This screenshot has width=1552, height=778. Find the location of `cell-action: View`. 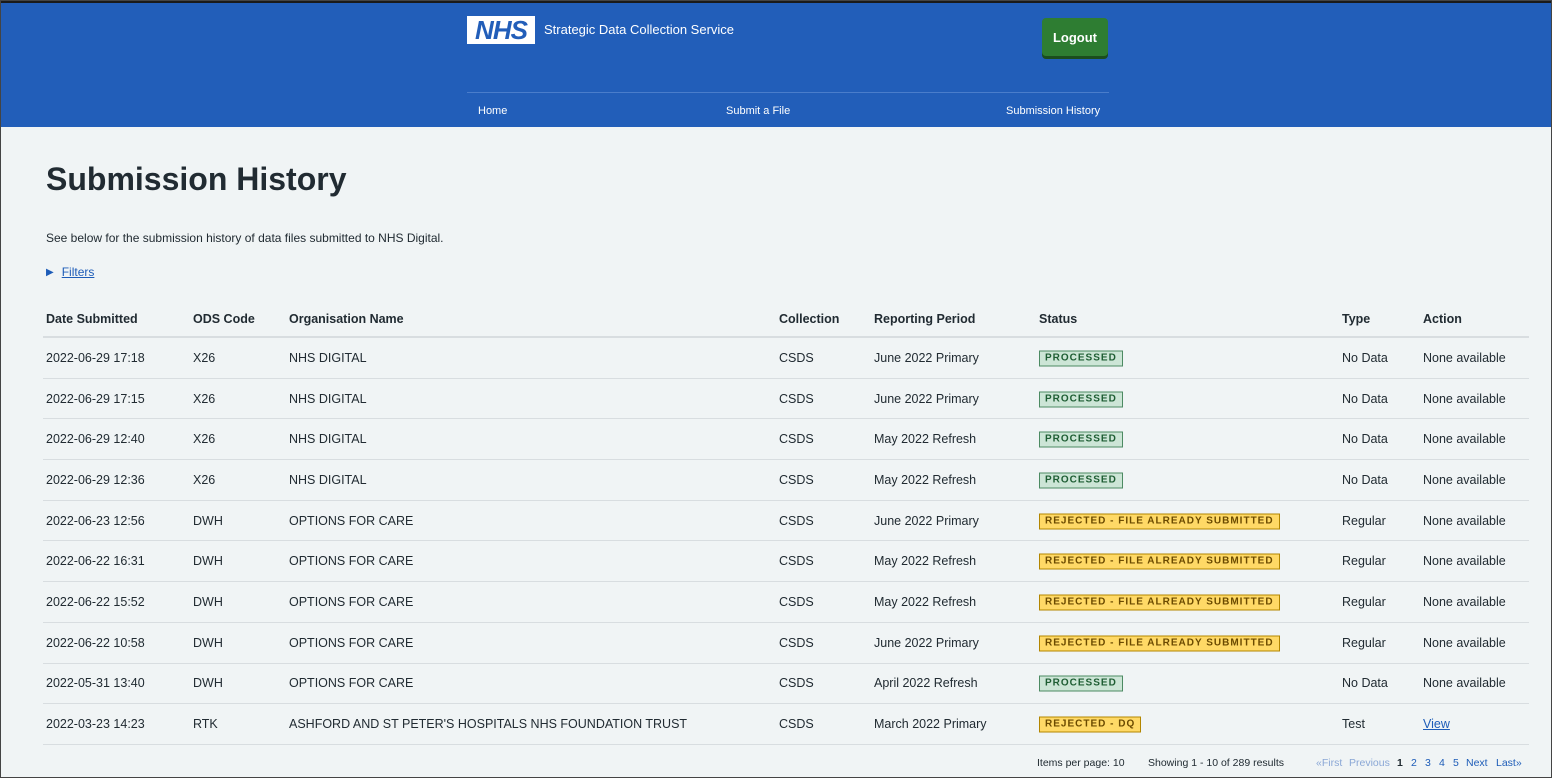

cell-action: View is located at coordinates (1436, 724).